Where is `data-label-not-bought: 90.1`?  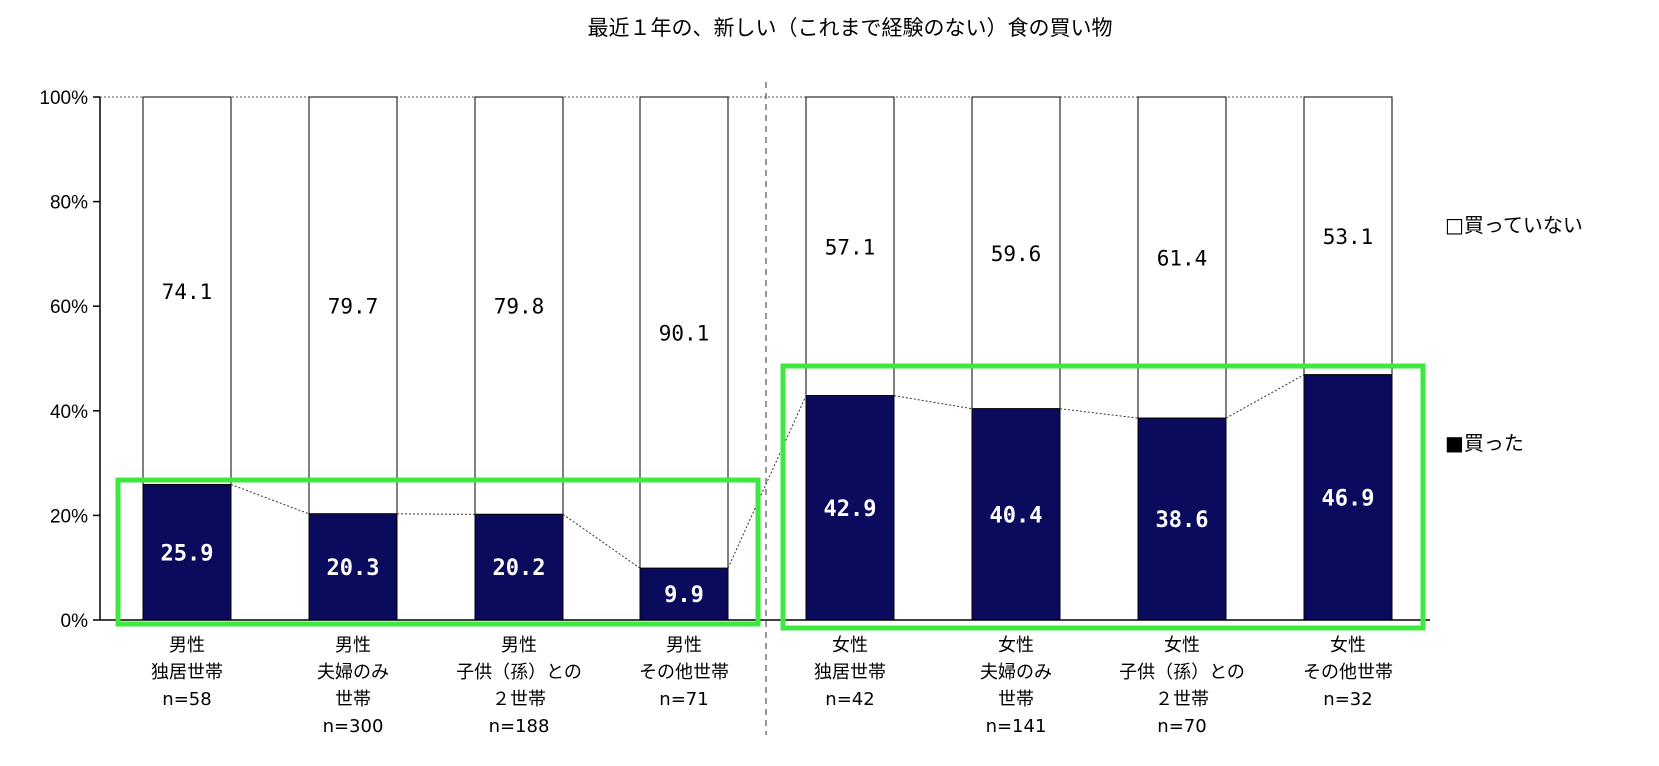 data-label-not-bought: 90.1 is located at coordinates (684, 334).